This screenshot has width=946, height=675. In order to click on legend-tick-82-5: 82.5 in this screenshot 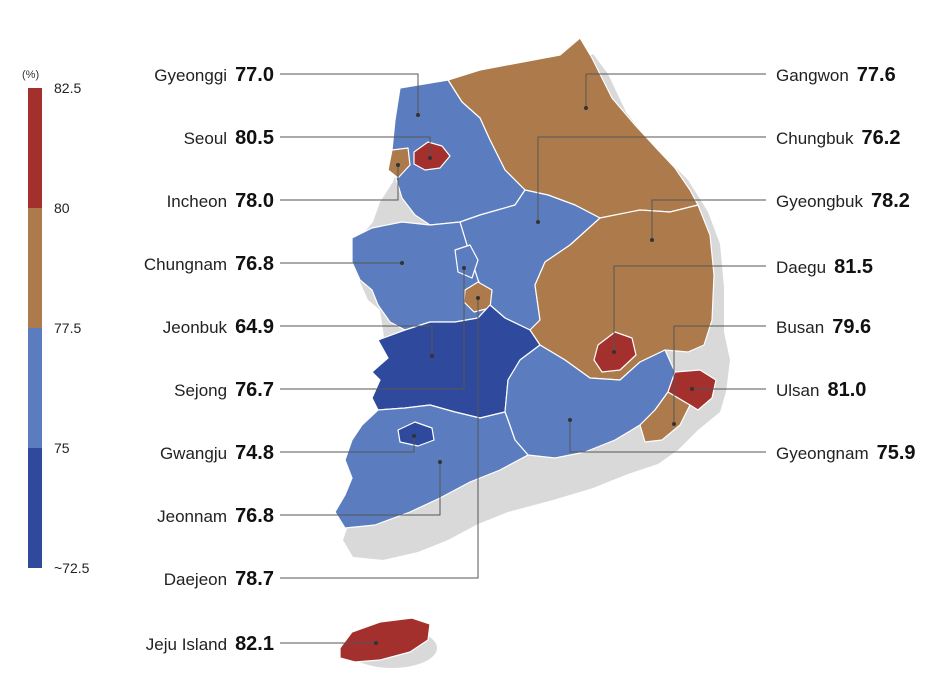, I will do `click(67, 88)`.